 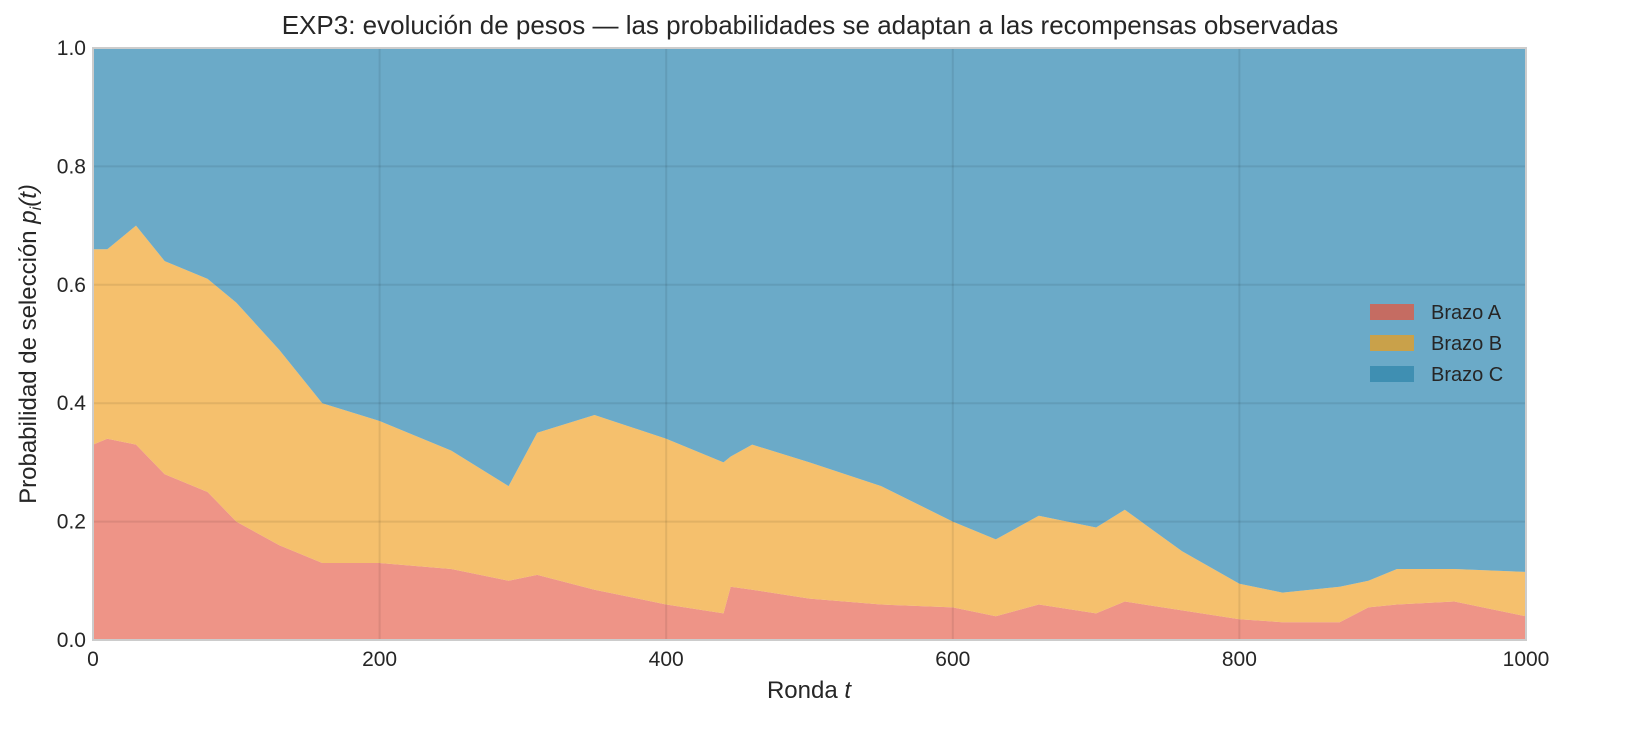 What do you see at coordinates (71, 522) in the screenshot?
I see `y-tick-label: 0.2` at bounding box center [71, 522].